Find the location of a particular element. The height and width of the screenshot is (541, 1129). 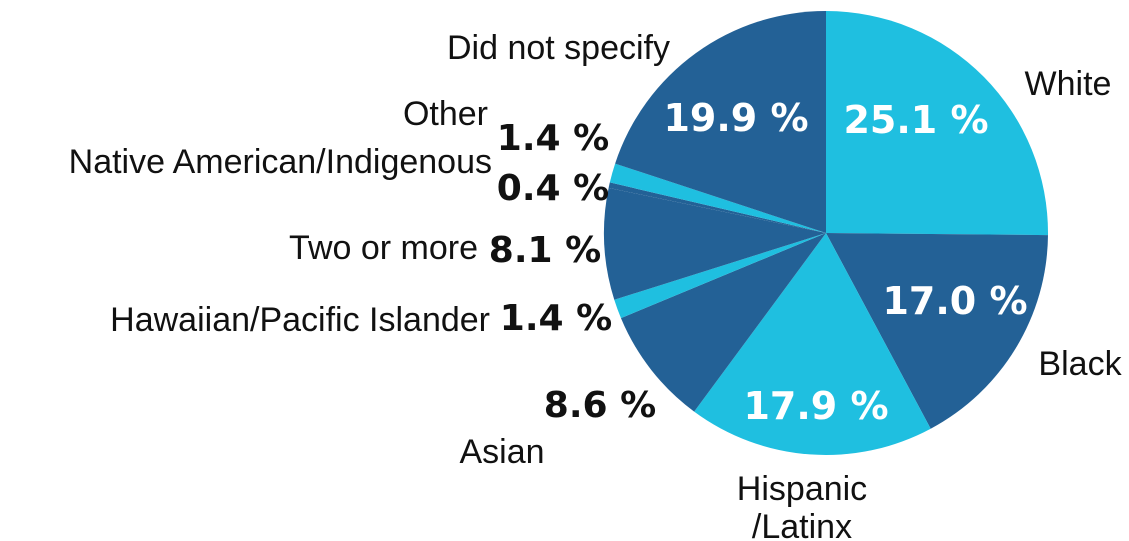

category-label-2-line-0: Hispanic is located at coordinates (802, 489).